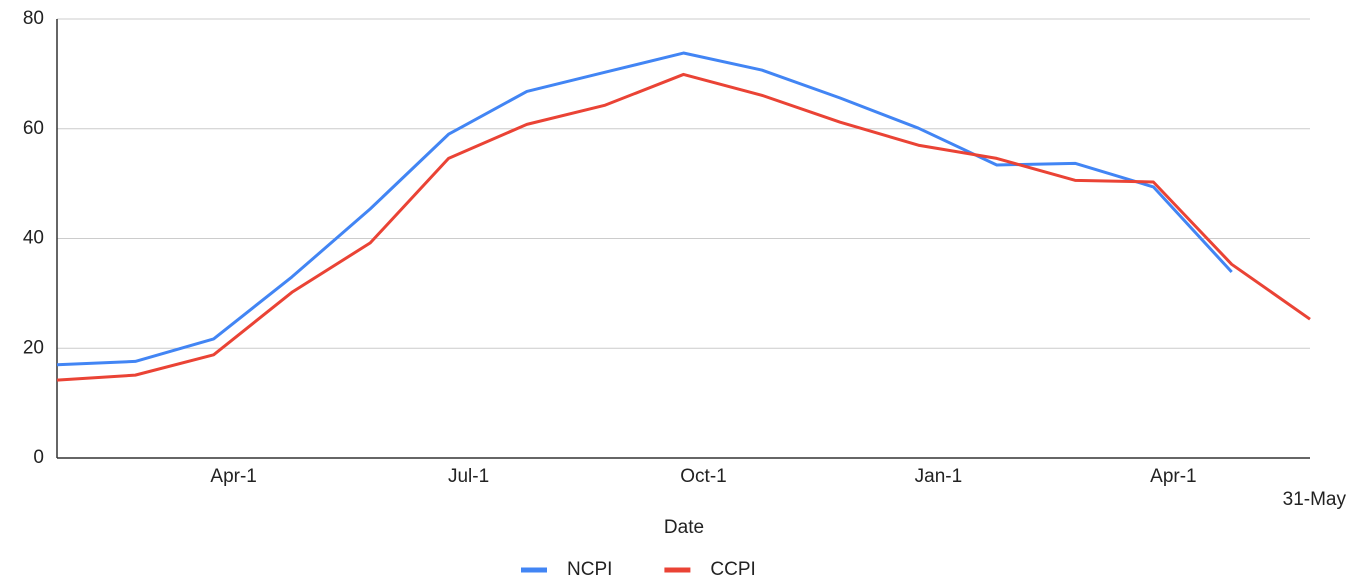 The height and width of the screenshot is (588, 1358). I want to click on x-tick-label: Jul-1, so click(468, 476).